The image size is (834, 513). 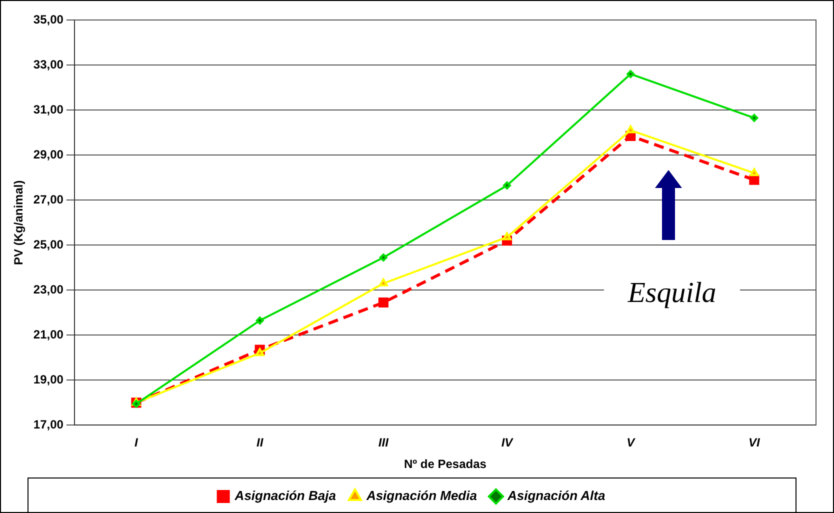 I want to click on x-axis-title: Nº de Pesadas, so click(x=445, y=464).